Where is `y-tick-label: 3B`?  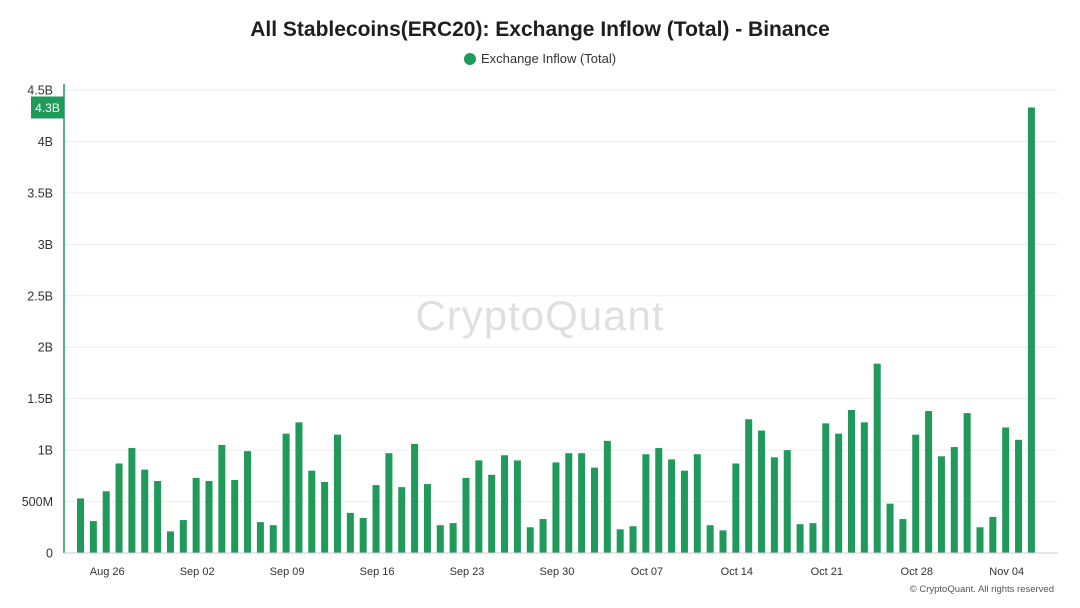 y-tick-label: 3B is located at coordinates (45, 245).